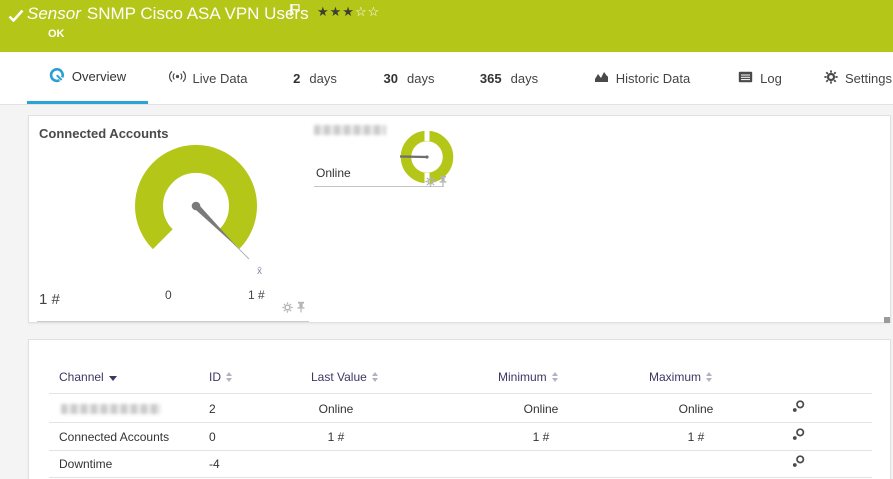  I want to click on column-label: ID, so click(215, 377).